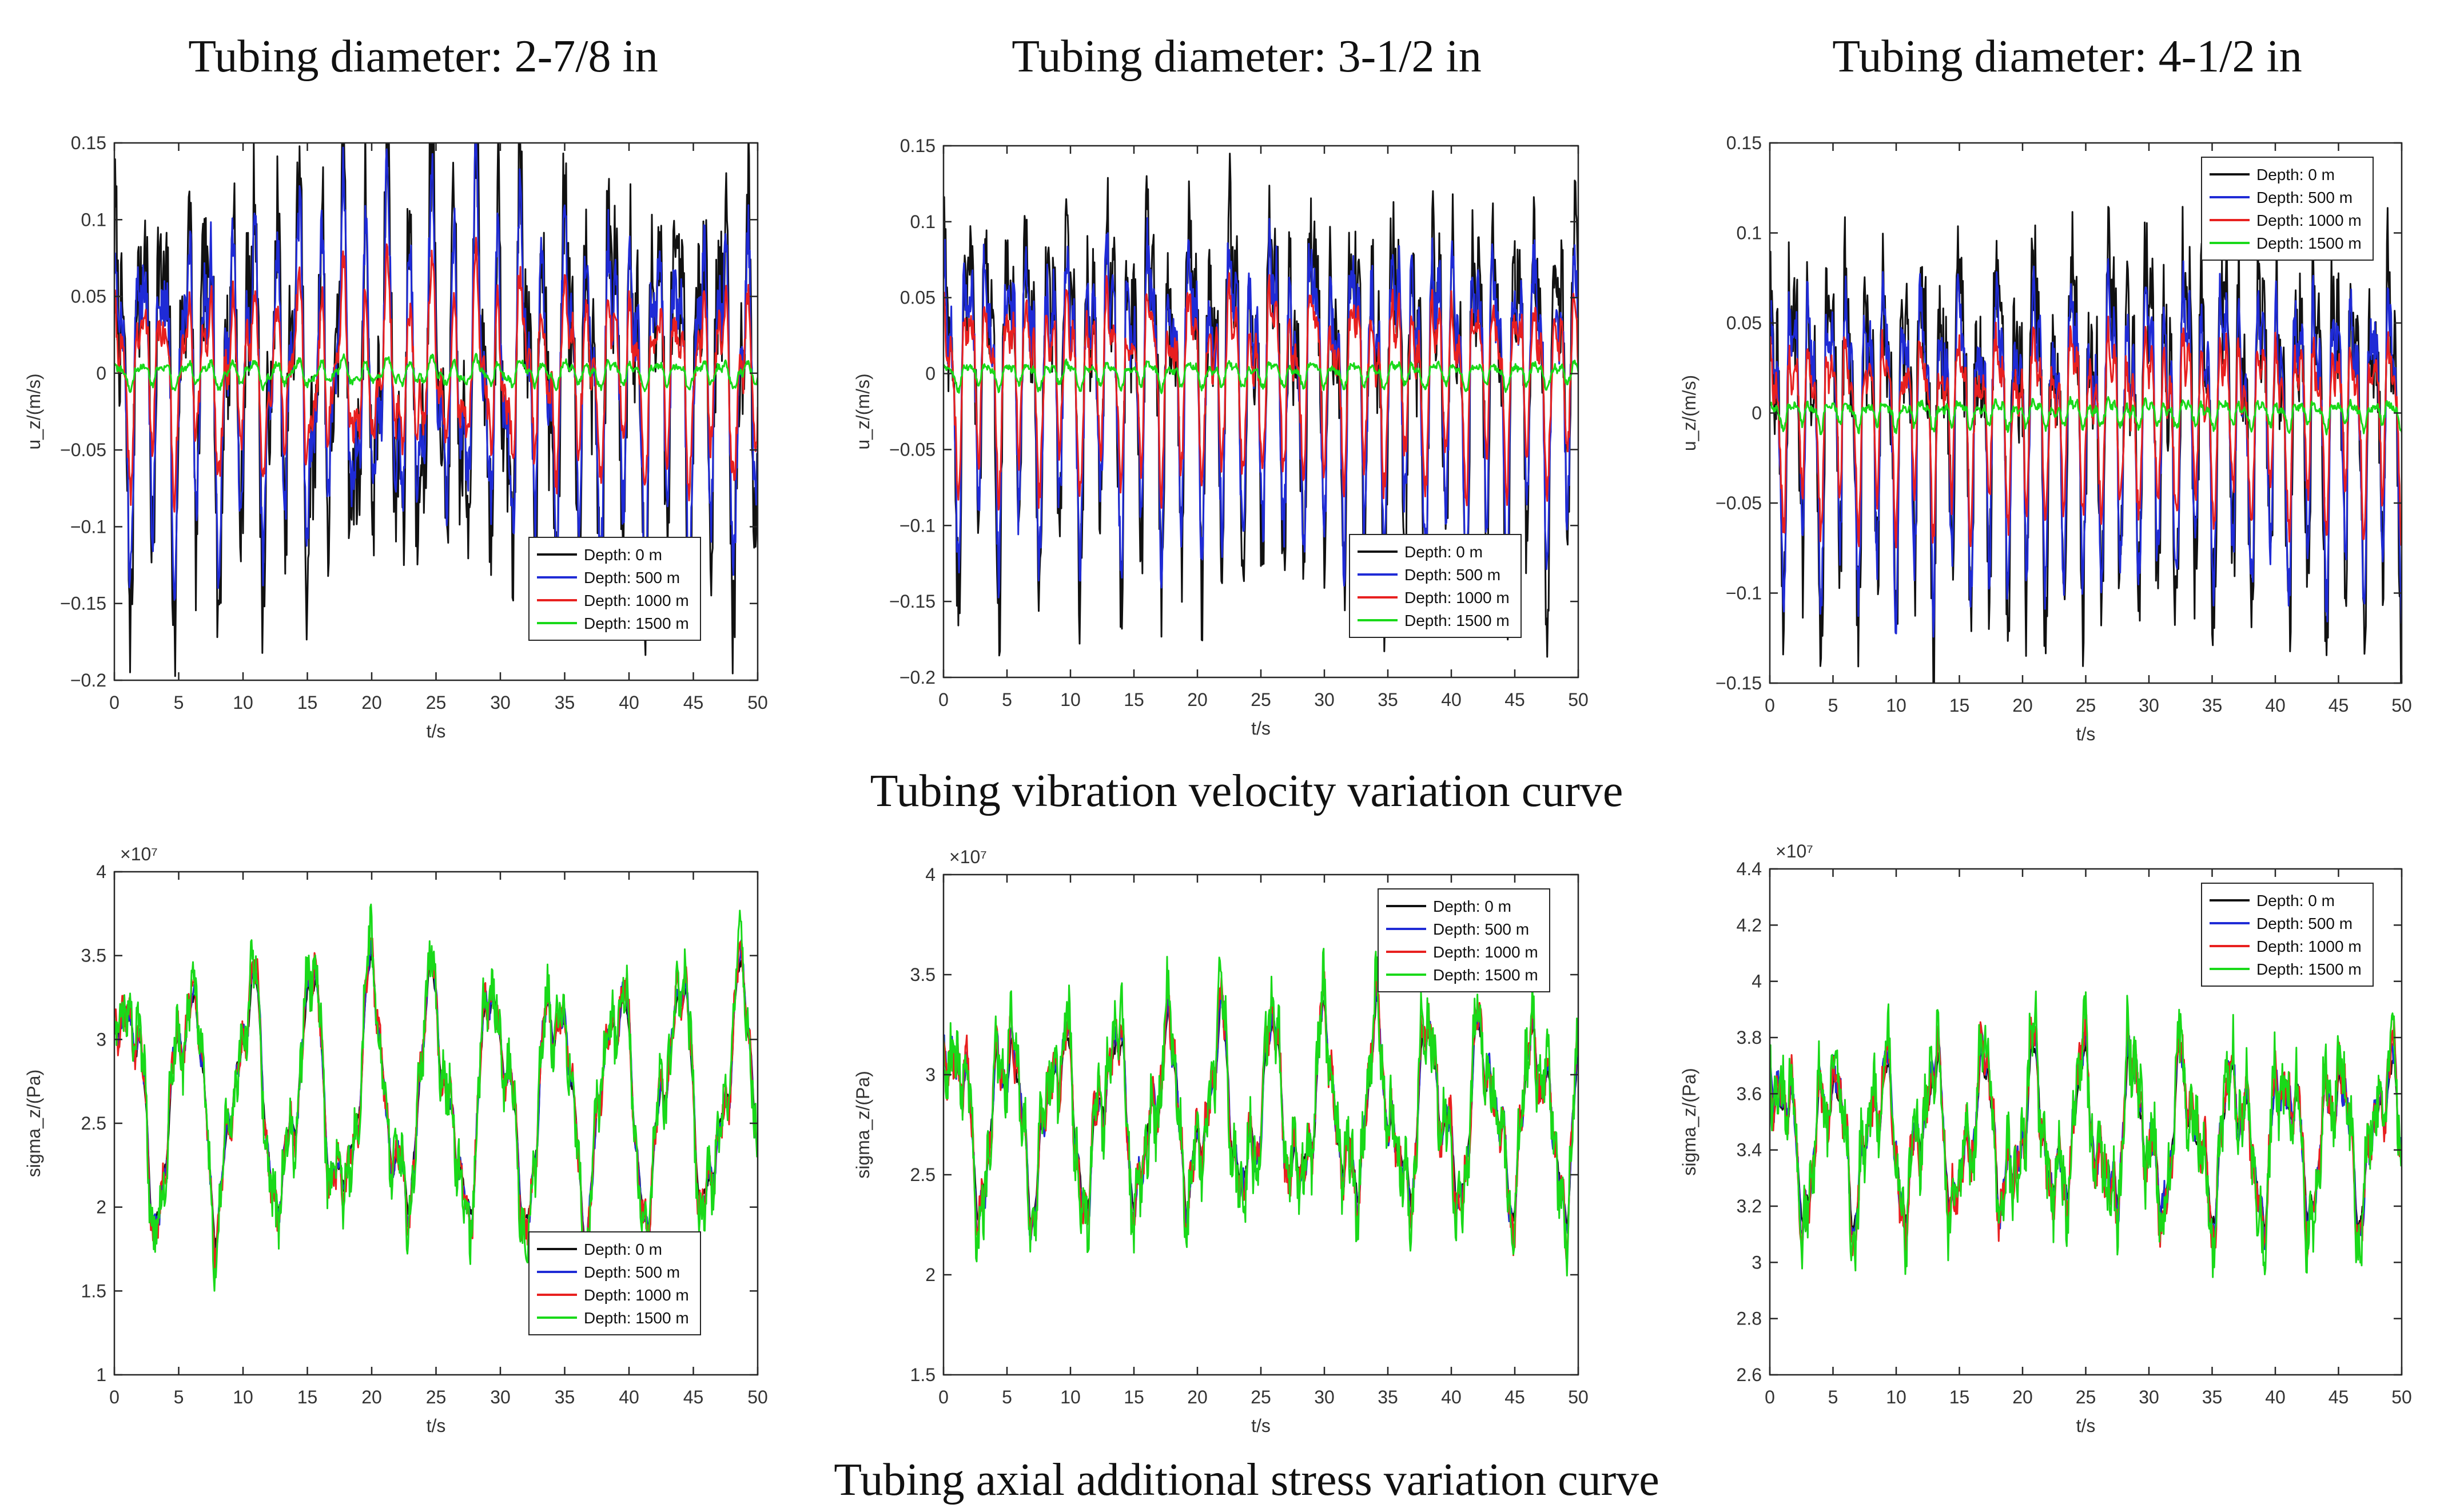 The height and width of the screenshot is (1512, 2440). What do you see at coordinates (930, 1274) in the screenshot?
I see `y-tick-label: 2` at bounding box center [930, 1274].